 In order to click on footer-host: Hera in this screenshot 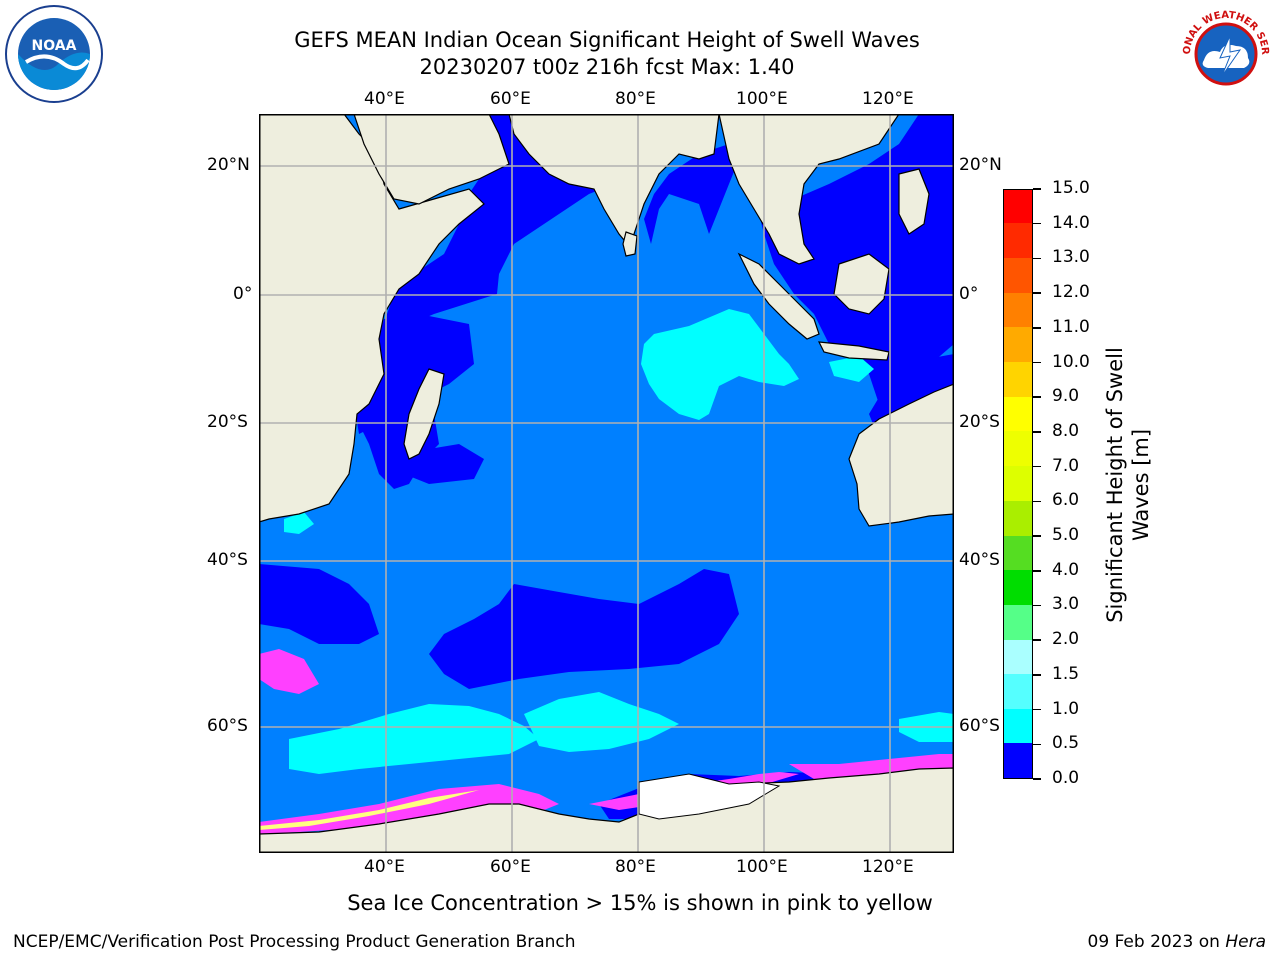, I will do `click(1245, 942)`.